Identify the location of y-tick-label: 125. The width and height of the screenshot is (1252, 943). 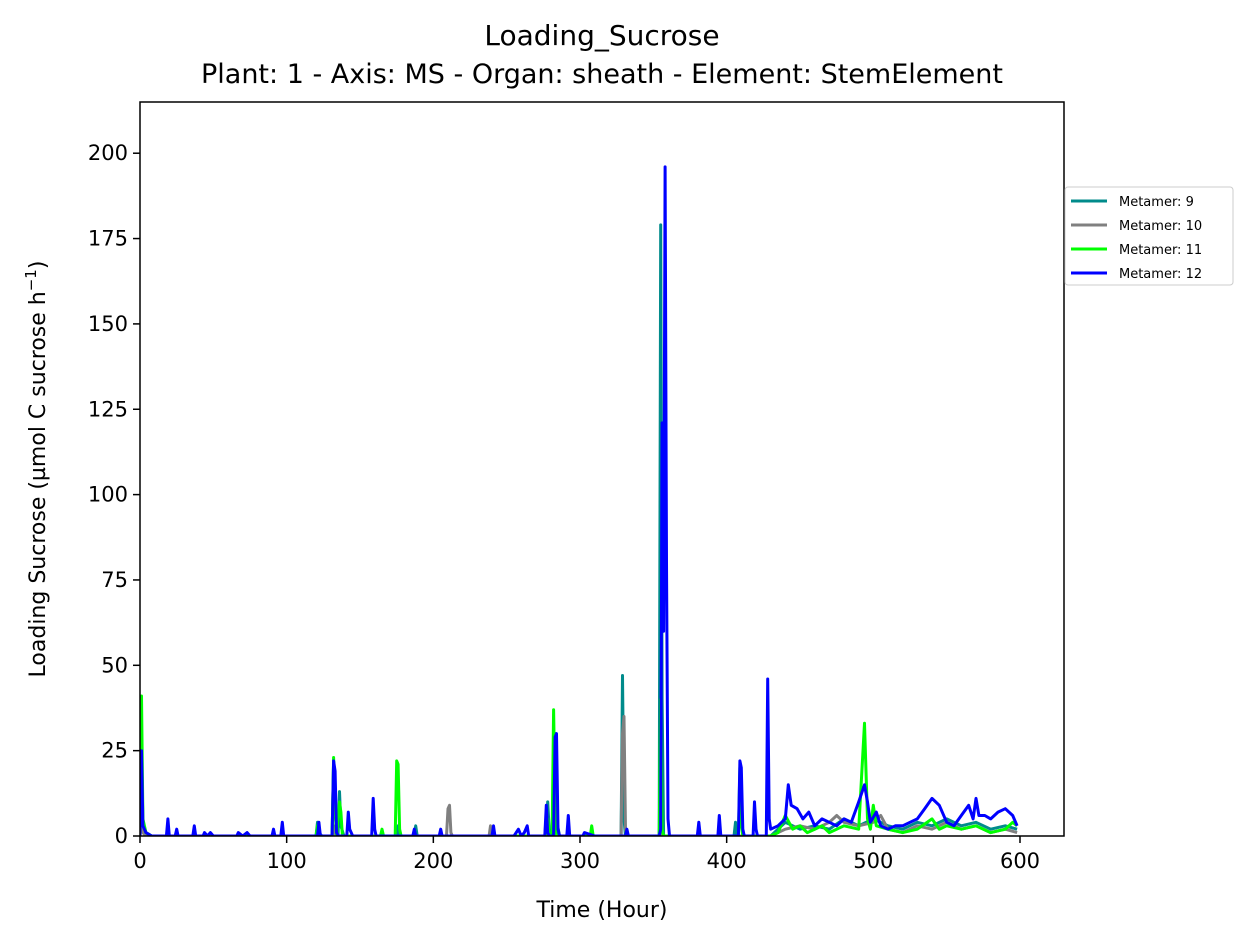
(108, 409).